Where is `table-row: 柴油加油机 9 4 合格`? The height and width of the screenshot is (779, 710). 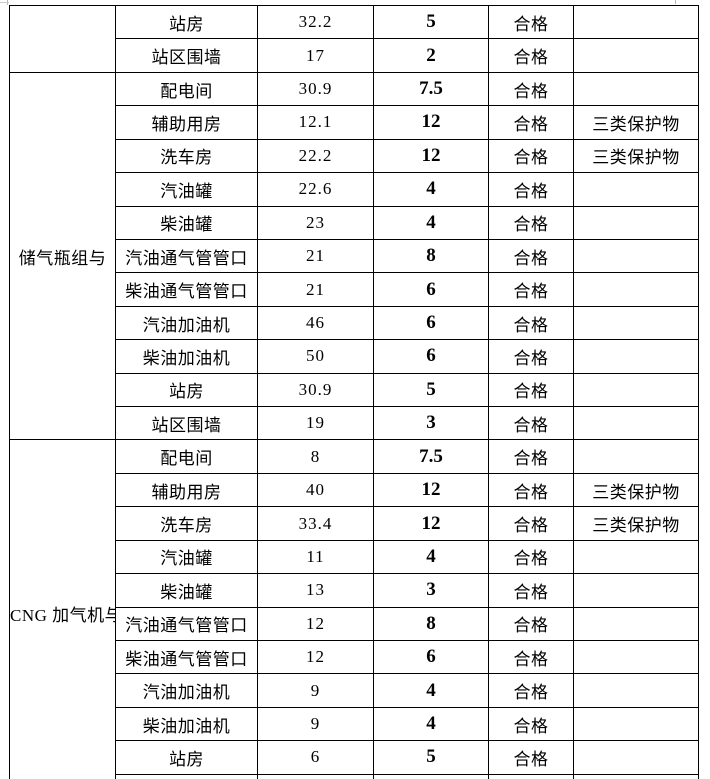
table-row: 柴油加油机 9 4 合格 is located at coordinates (354, 724).